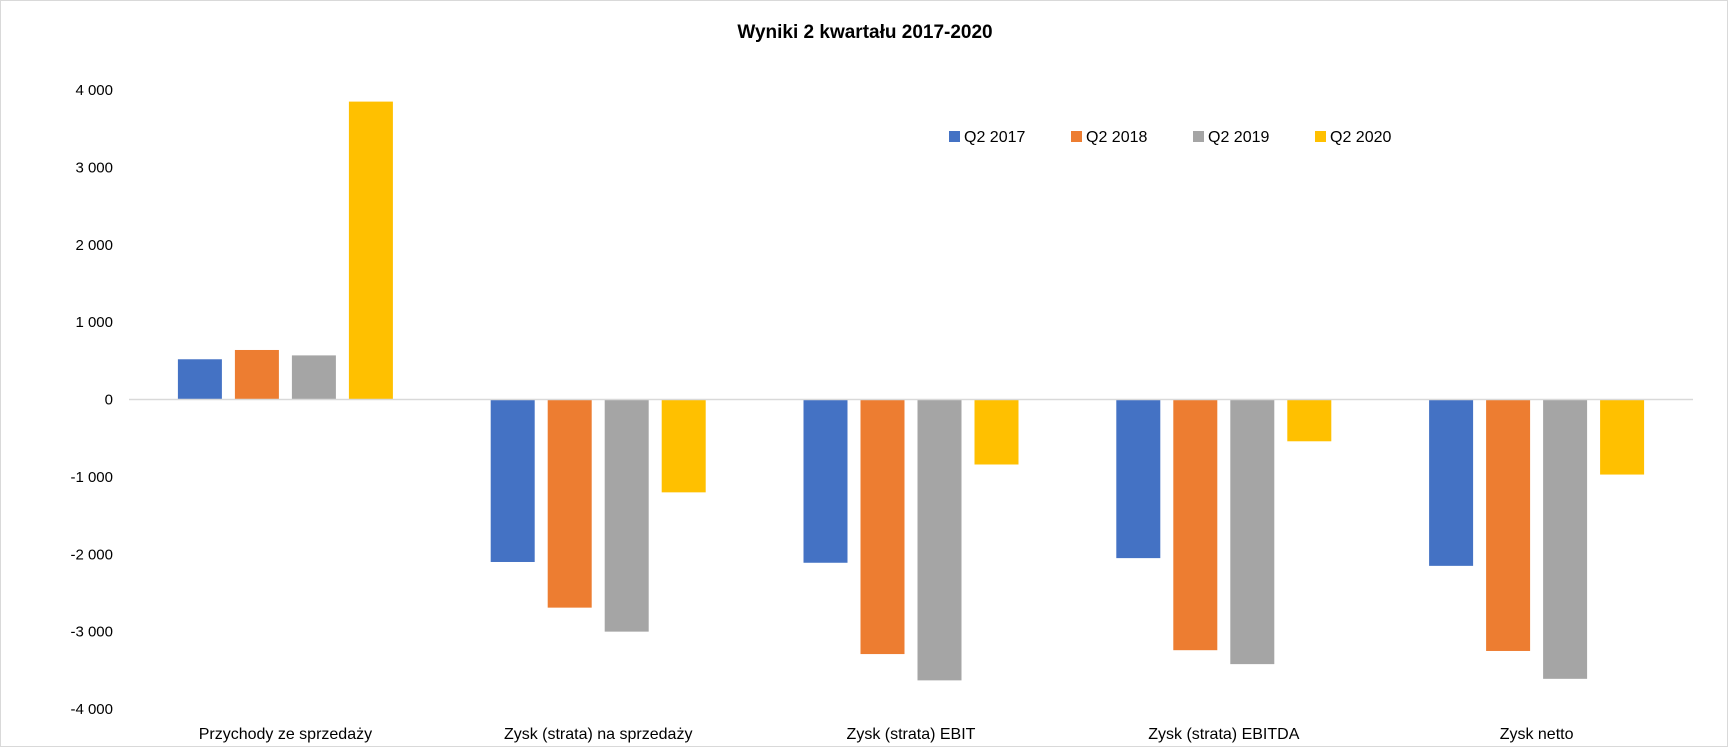 This screenshot has height=751, width=1728. I want to click on legend-label: Q2 2019, so click(1238, 137).